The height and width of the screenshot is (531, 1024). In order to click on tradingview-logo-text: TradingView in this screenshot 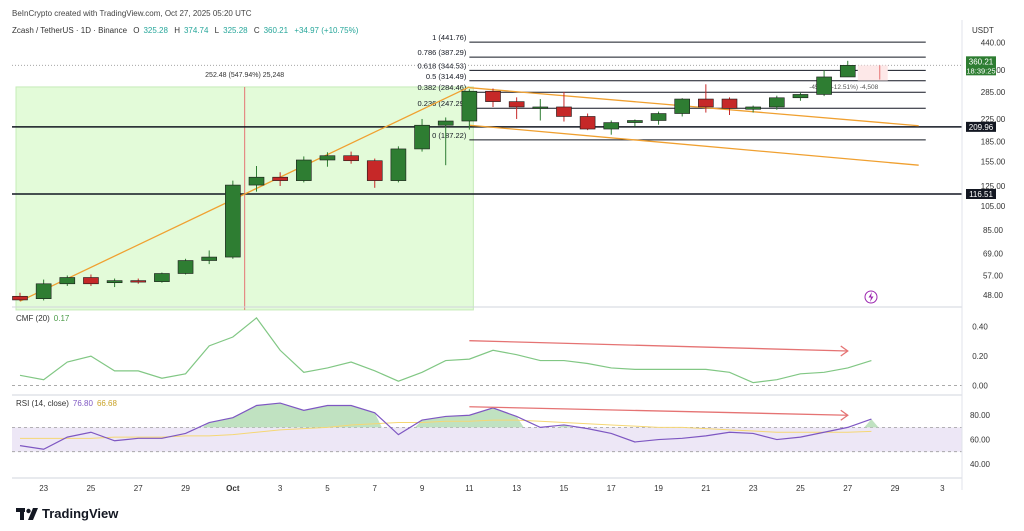, I will do `click(80, 513)`.